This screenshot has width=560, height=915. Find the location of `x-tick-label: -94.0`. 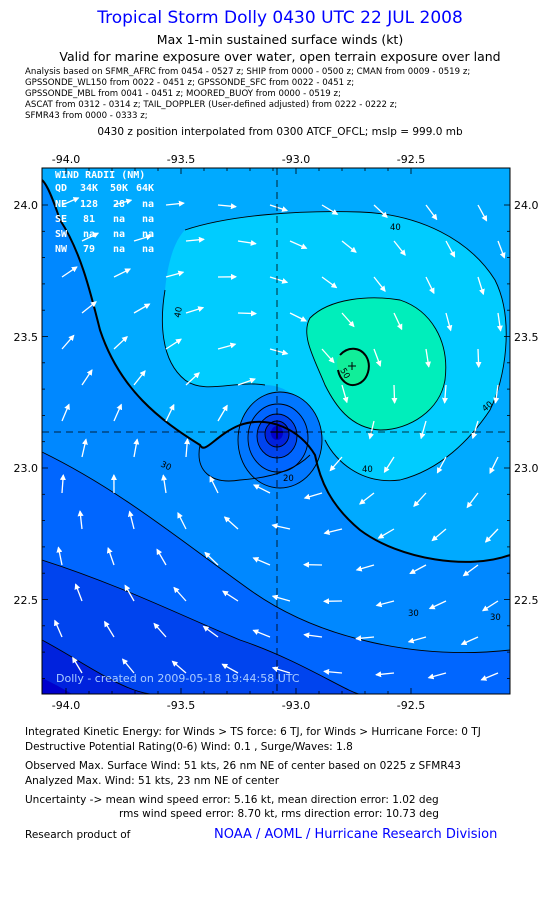

x-tick-label: -94.0 is located at coordinates (66, 704).